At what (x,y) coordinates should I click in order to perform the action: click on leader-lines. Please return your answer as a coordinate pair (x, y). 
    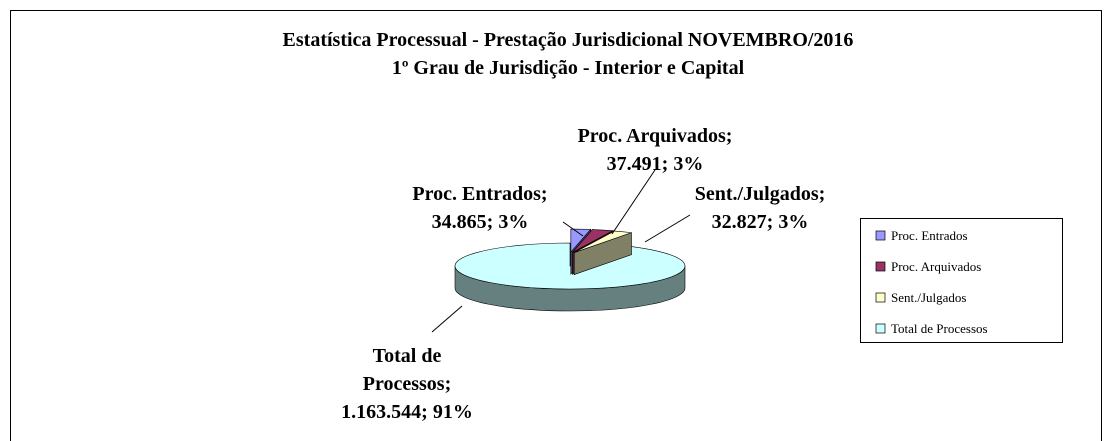
    Looking at the image, I should click on (561, 251).